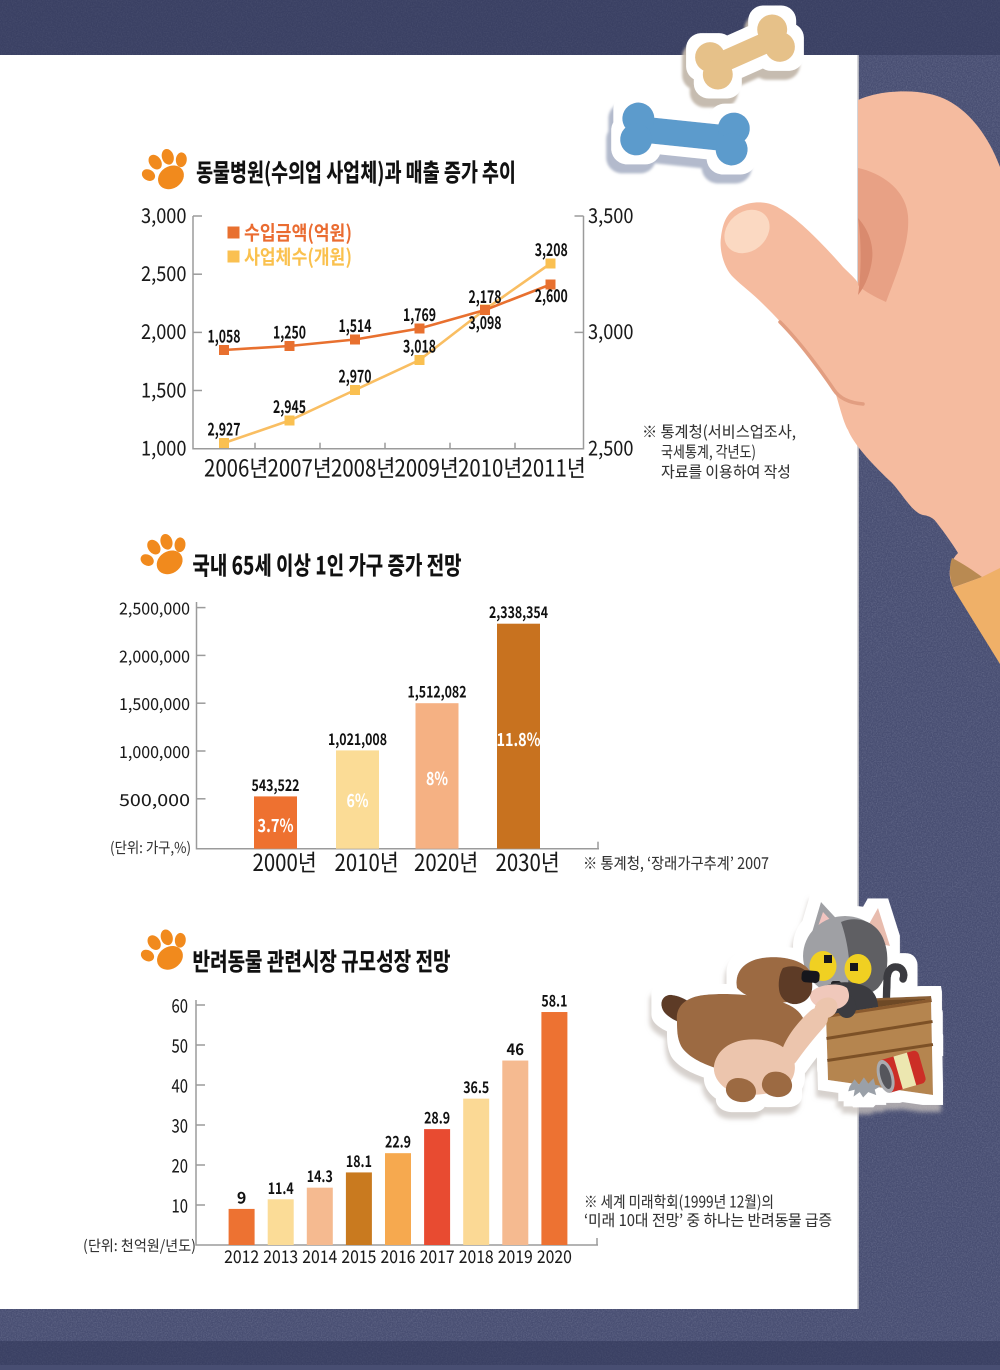  What do you see at coordinates (554, 467) in the screenshot?
I see `svg-text: 2011년` at bounding box center [554, 467].